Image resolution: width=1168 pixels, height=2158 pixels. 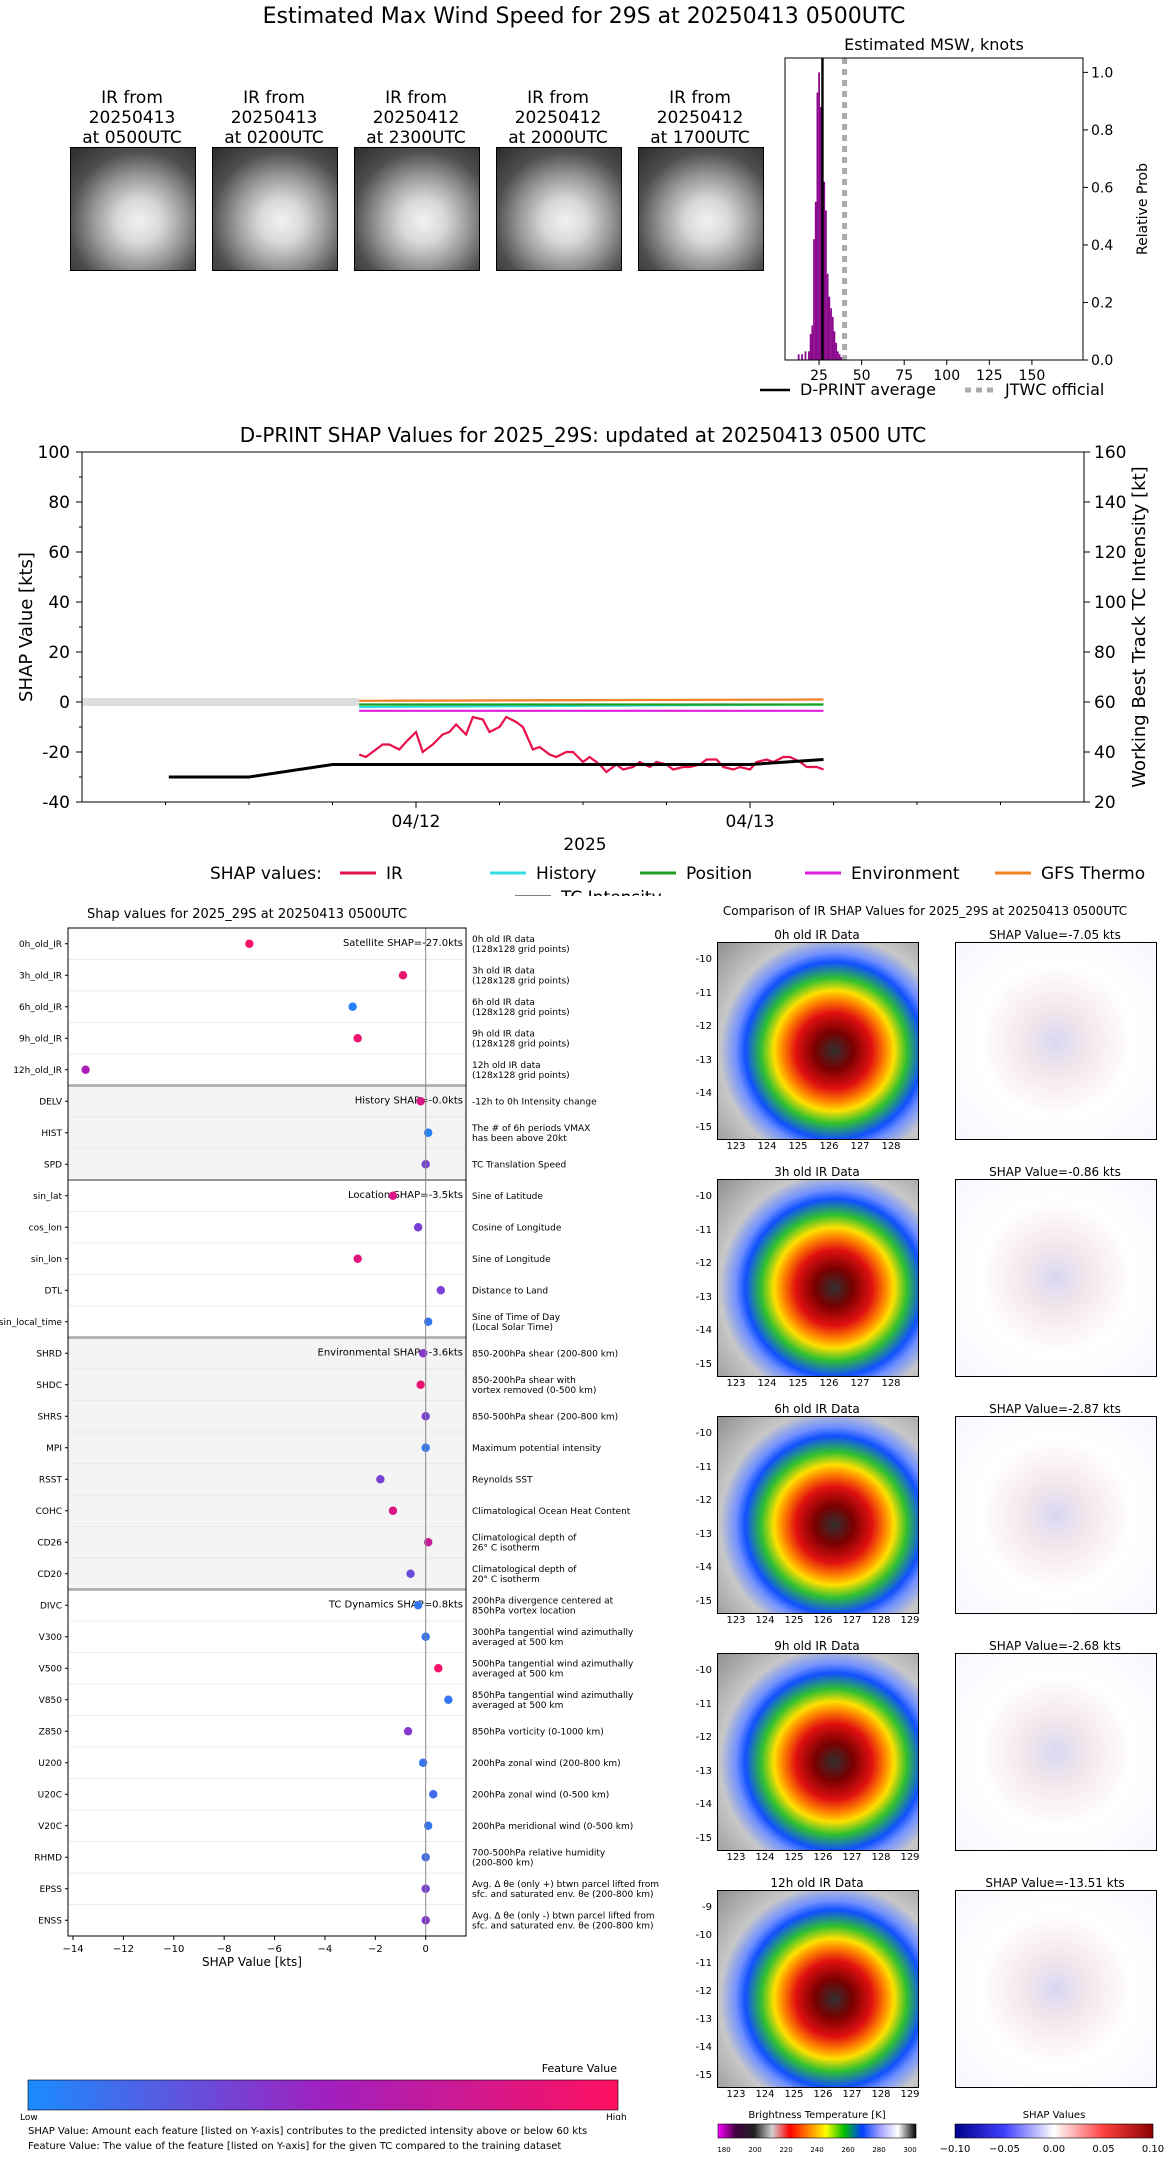 What do you see at coordinates (50, 1764) in the screenshot?
I see `feature-name: U200` at bounding box center [50, 1764].